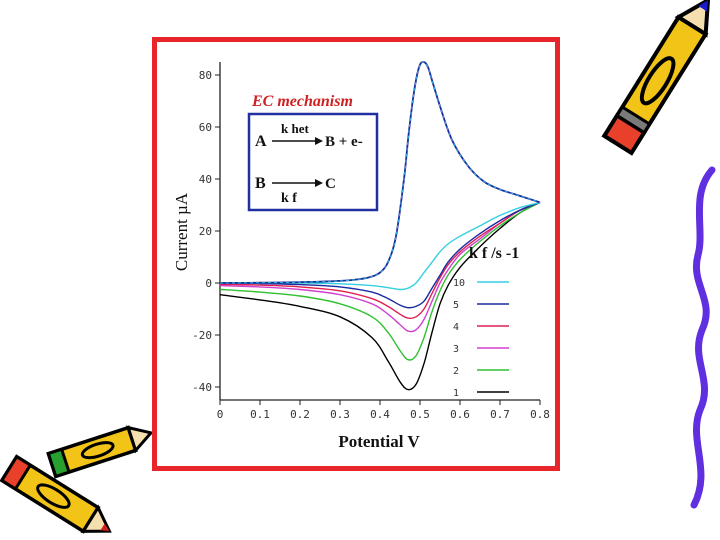  I want to click on x-tick-label: 0.6, so click(460, 414).